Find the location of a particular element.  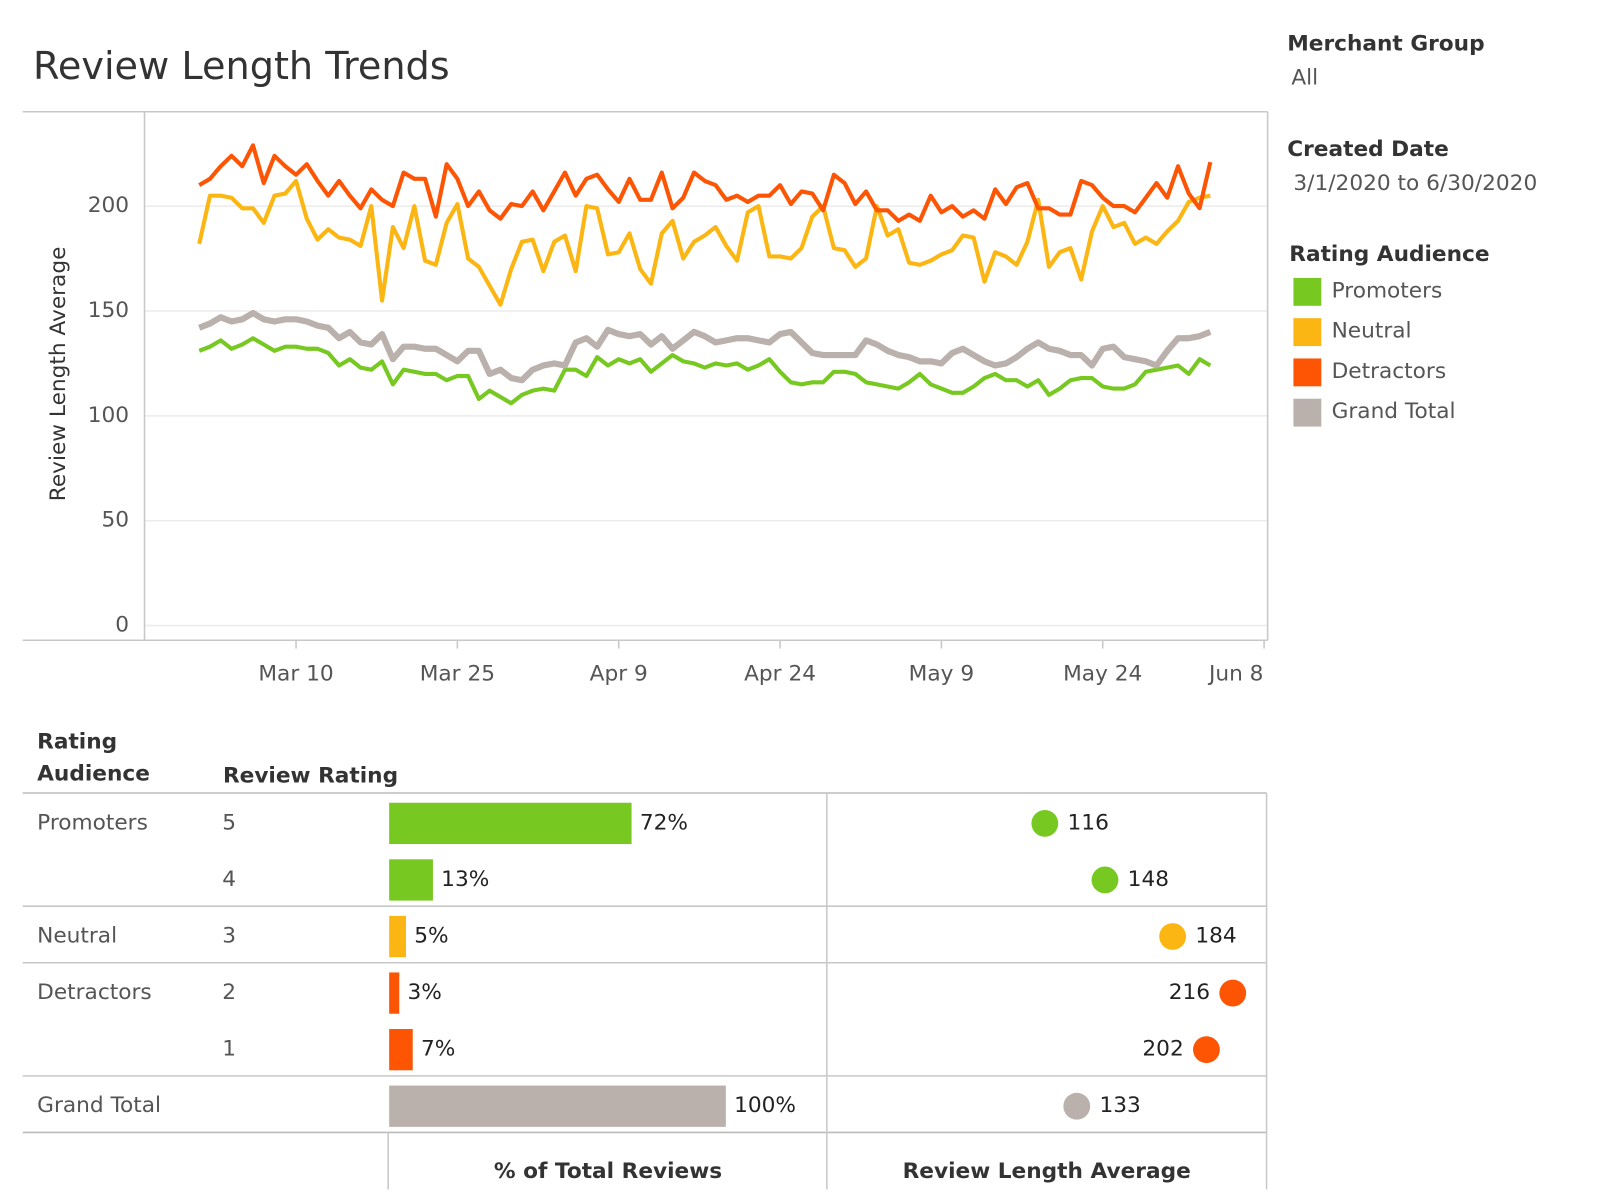

row-label: 3 is located at coordinates (229, 936).